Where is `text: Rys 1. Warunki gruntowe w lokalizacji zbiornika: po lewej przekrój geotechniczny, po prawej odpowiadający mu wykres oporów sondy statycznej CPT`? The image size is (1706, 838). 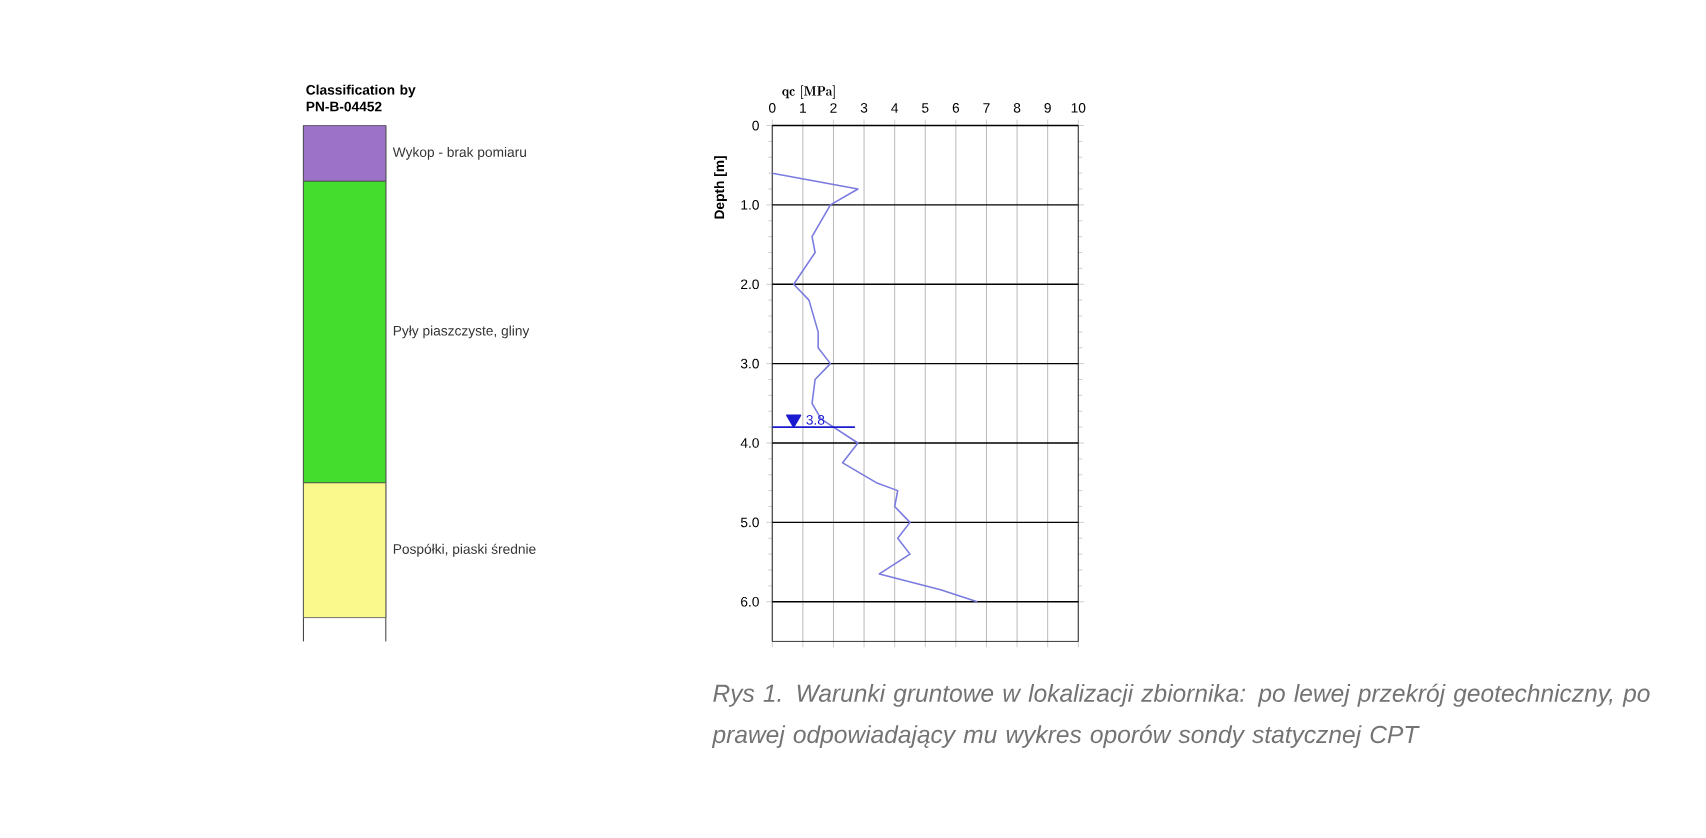
text: Rys 1. Warunki gruntowe w lokalizacji zbiornika: po lewej przekrój geotechniczny, po prawej odpowiadający mu wykres oporów sondy statycznej CPT is located at coordinates (1180, 716).